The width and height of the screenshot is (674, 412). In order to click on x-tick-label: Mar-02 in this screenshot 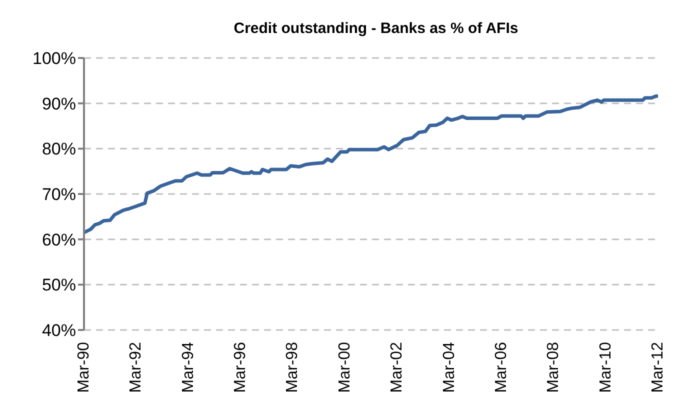, I will do `click(397, 367)`.